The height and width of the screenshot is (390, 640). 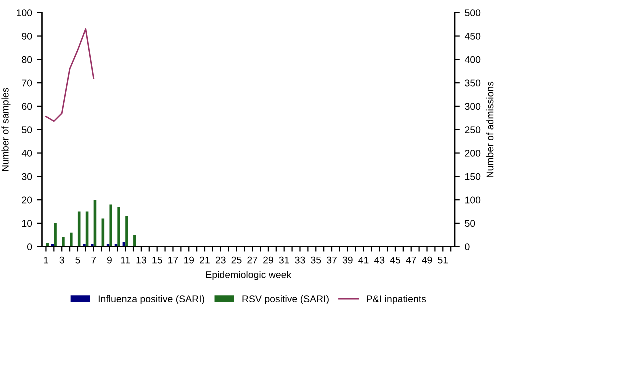 What do you see at coordinates (472, 36) in the screenshot?
I see `y2-tick-label: 450` at bounding box center [472, 36].